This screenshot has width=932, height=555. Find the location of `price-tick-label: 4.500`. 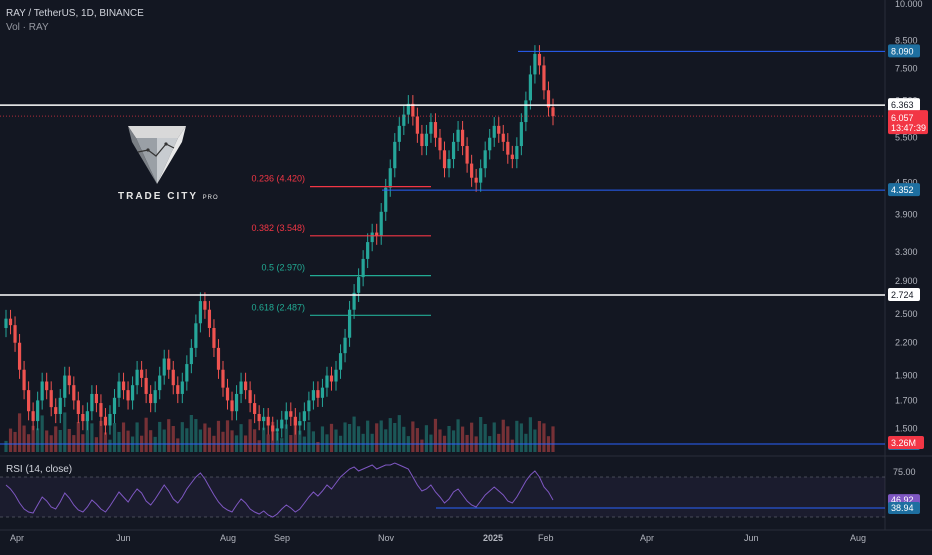

price-tick-label: 4.500 is located at coordinates (906, 183).